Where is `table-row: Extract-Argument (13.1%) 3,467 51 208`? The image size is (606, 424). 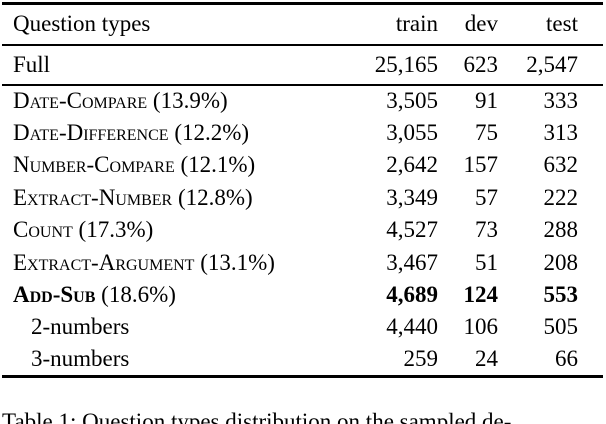 table-row: Extract-Argument (13.1%) 3,467 51 208 is located at coordinates (302, 262).